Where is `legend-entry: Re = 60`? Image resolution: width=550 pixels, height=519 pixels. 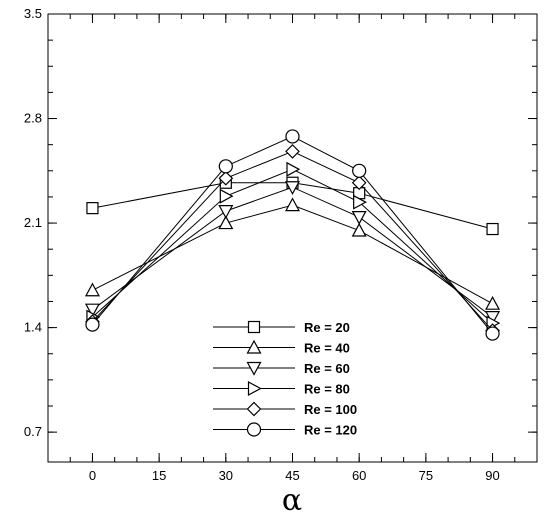
legend-entry: Re = 60 is located at coordinates (281, 368).